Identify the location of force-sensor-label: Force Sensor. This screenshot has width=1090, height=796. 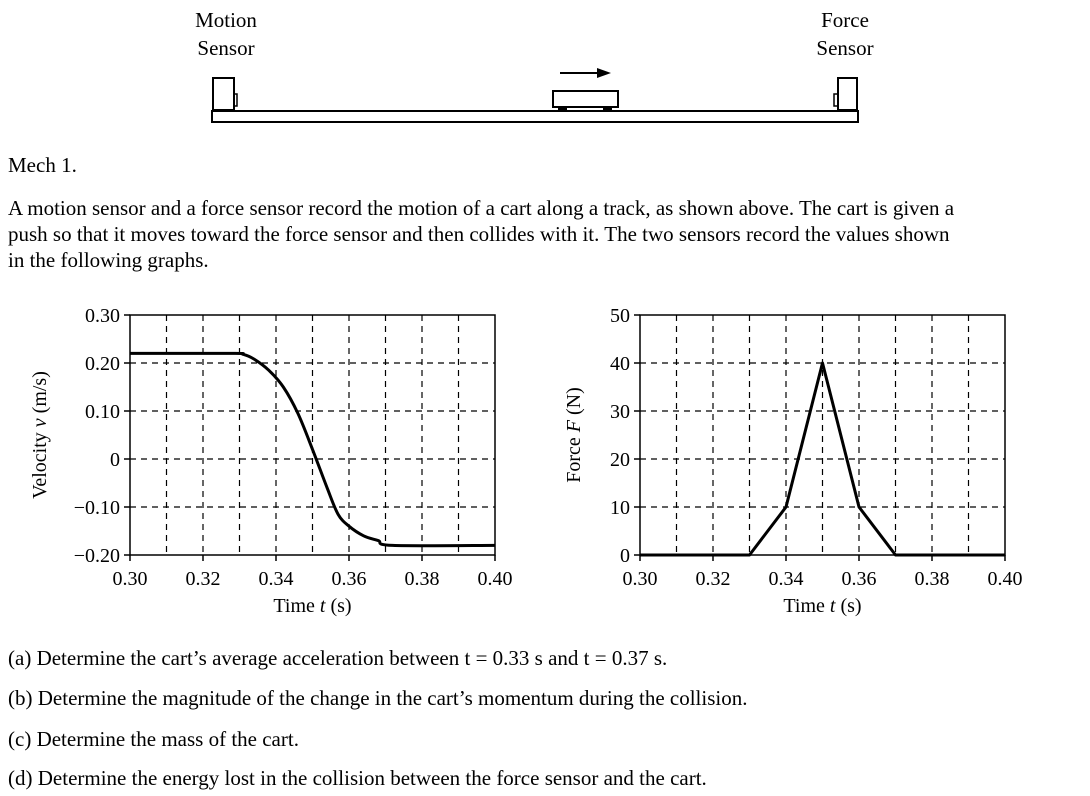
(845, 34).